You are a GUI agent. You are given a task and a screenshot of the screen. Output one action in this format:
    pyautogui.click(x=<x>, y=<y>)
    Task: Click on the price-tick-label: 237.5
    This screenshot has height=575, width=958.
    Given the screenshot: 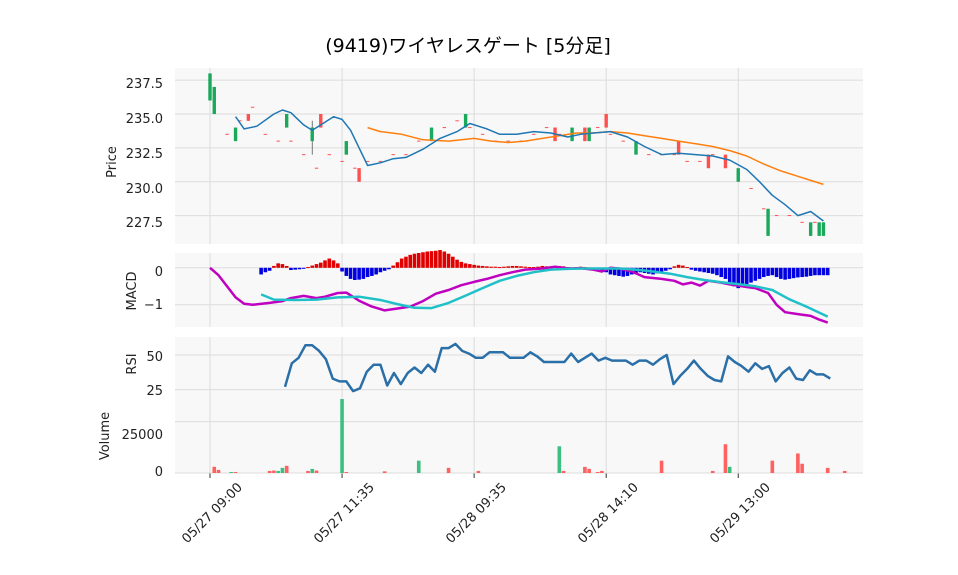 What is the action you would take?
    pyautogui.click(x=144, y=84)
    